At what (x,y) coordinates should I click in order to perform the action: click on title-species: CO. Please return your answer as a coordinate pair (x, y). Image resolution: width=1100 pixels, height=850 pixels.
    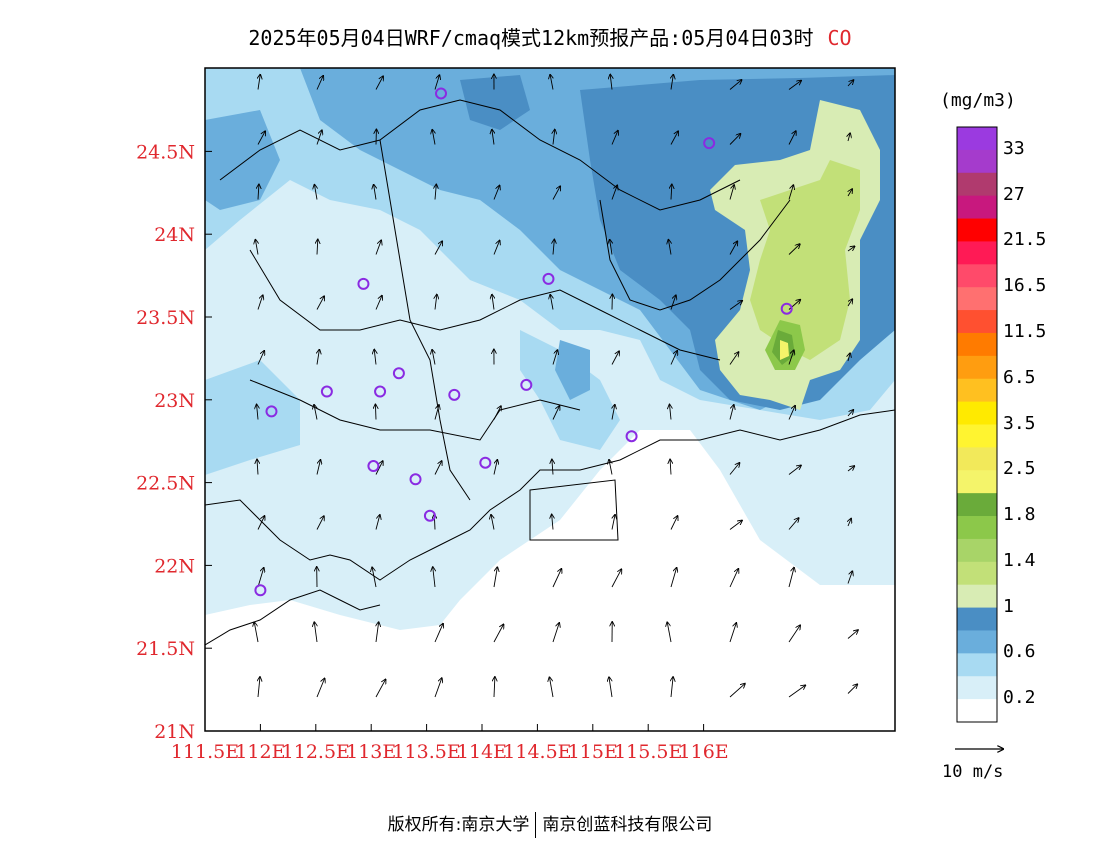
    Looking at the image, I should click on (839, 38).